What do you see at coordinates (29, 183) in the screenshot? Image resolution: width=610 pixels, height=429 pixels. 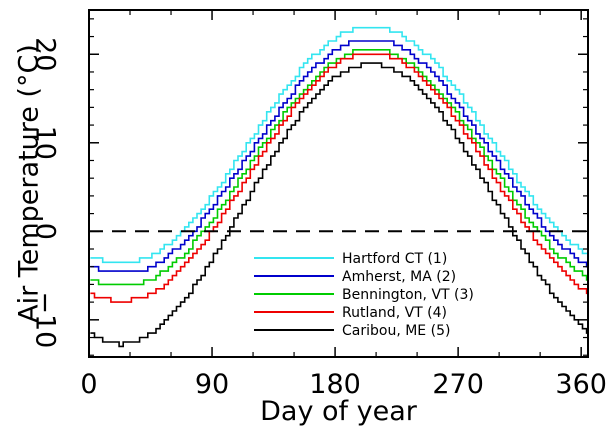 I see `y-axis-label: Air Temperature (°C)` at bounding box center [29, 183].